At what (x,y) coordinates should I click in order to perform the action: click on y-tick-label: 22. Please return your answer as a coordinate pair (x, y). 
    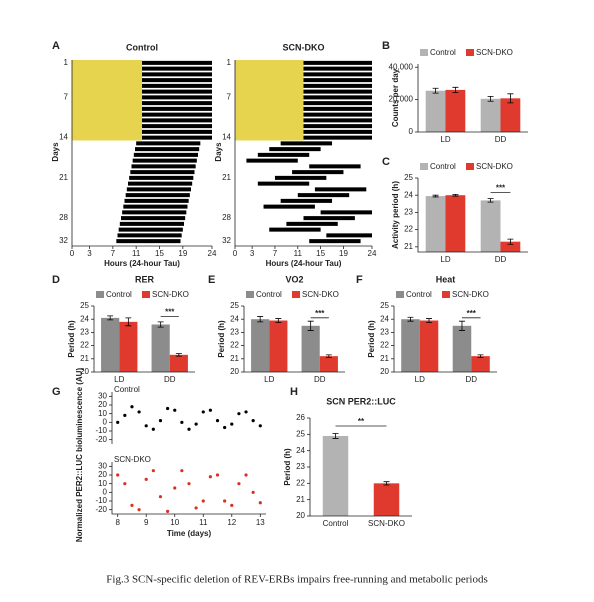
    Looking at the image, I should click on (84, 345).